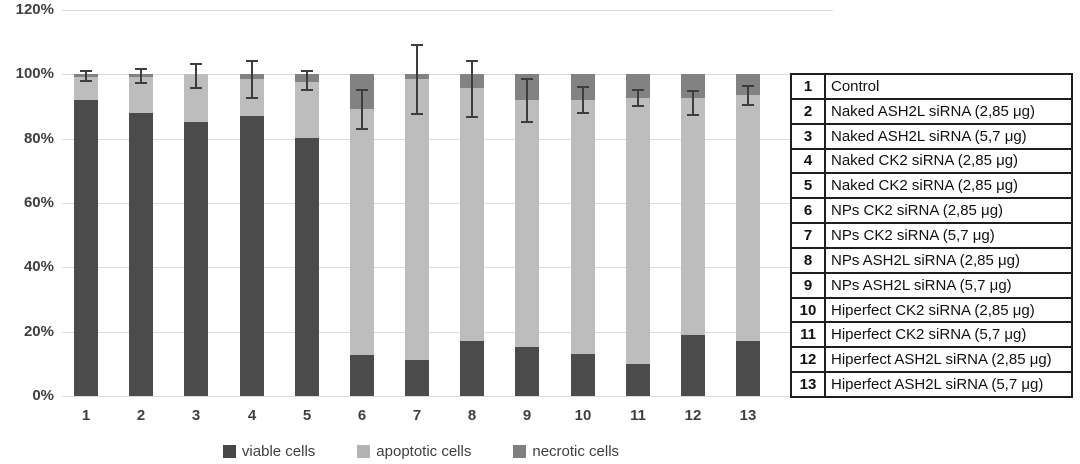 The width and height of the screenshot is (1080, 464). What do you see at coordinates (809, 384) in the screenshot?
I see `condition-number: 13` at bounding box center [809, 384].